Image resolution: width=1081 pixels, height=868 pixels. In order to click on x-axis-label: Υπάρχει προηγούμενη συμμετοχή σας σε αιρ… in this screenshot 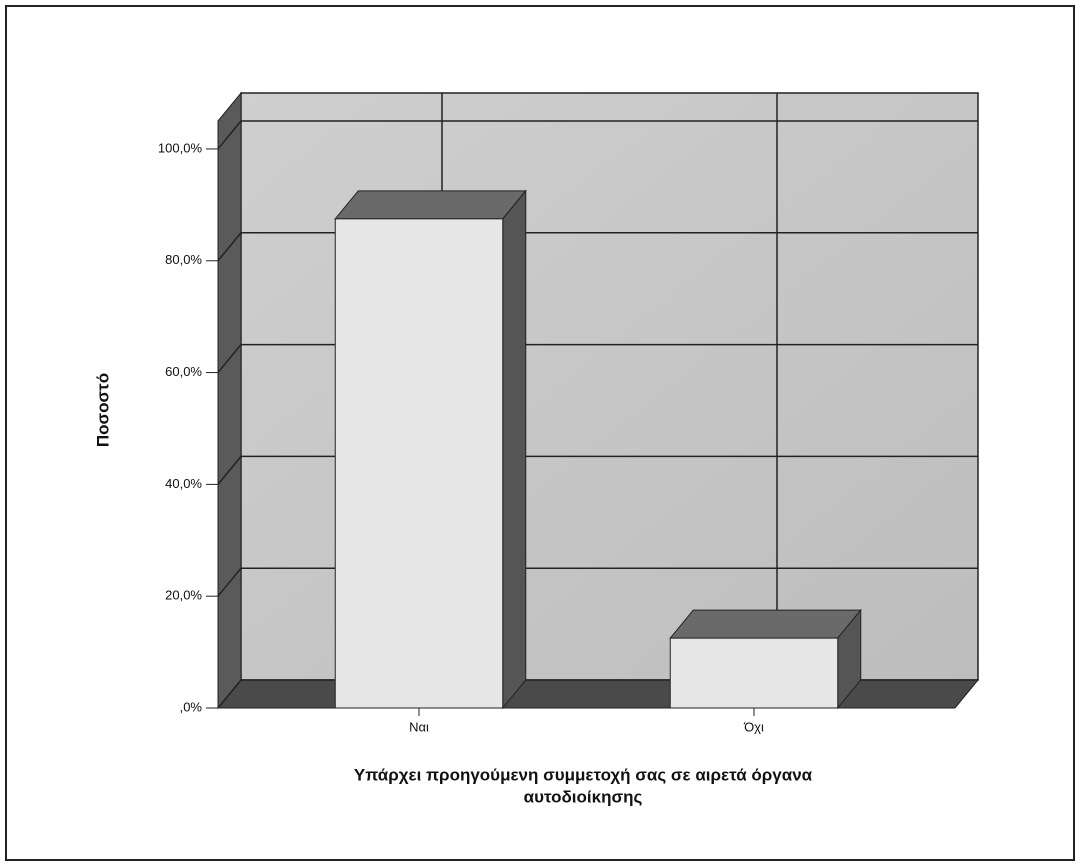, I will do `click(583, 774)`.